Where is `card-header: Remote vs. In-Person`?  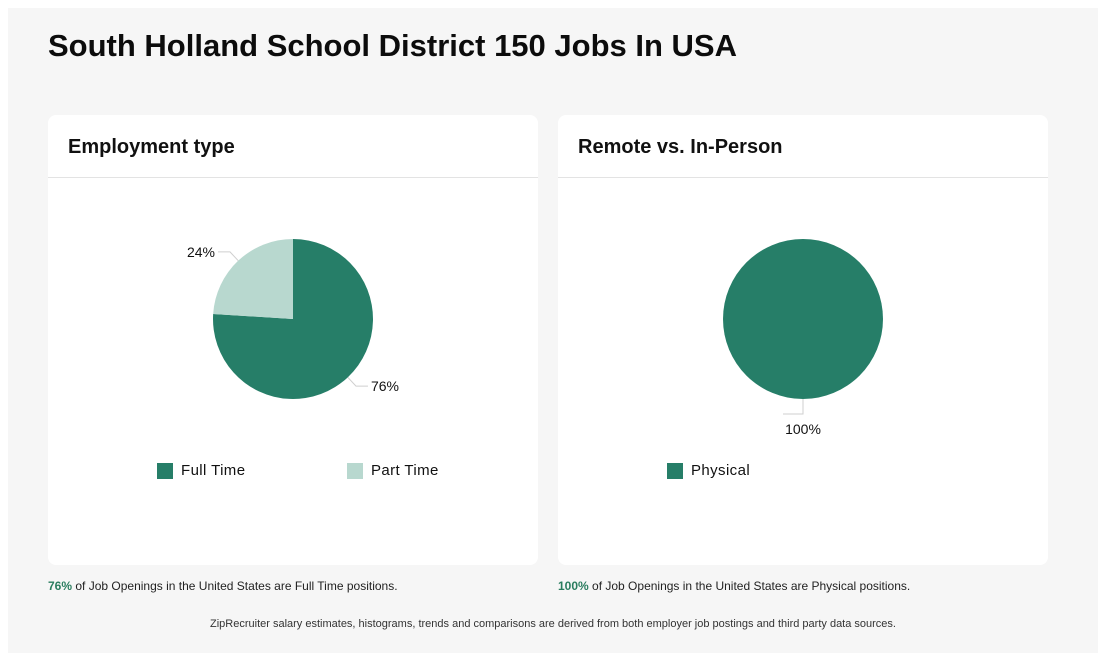 card-header: Remote vs. In-Person is located at coordinates (803, 146).